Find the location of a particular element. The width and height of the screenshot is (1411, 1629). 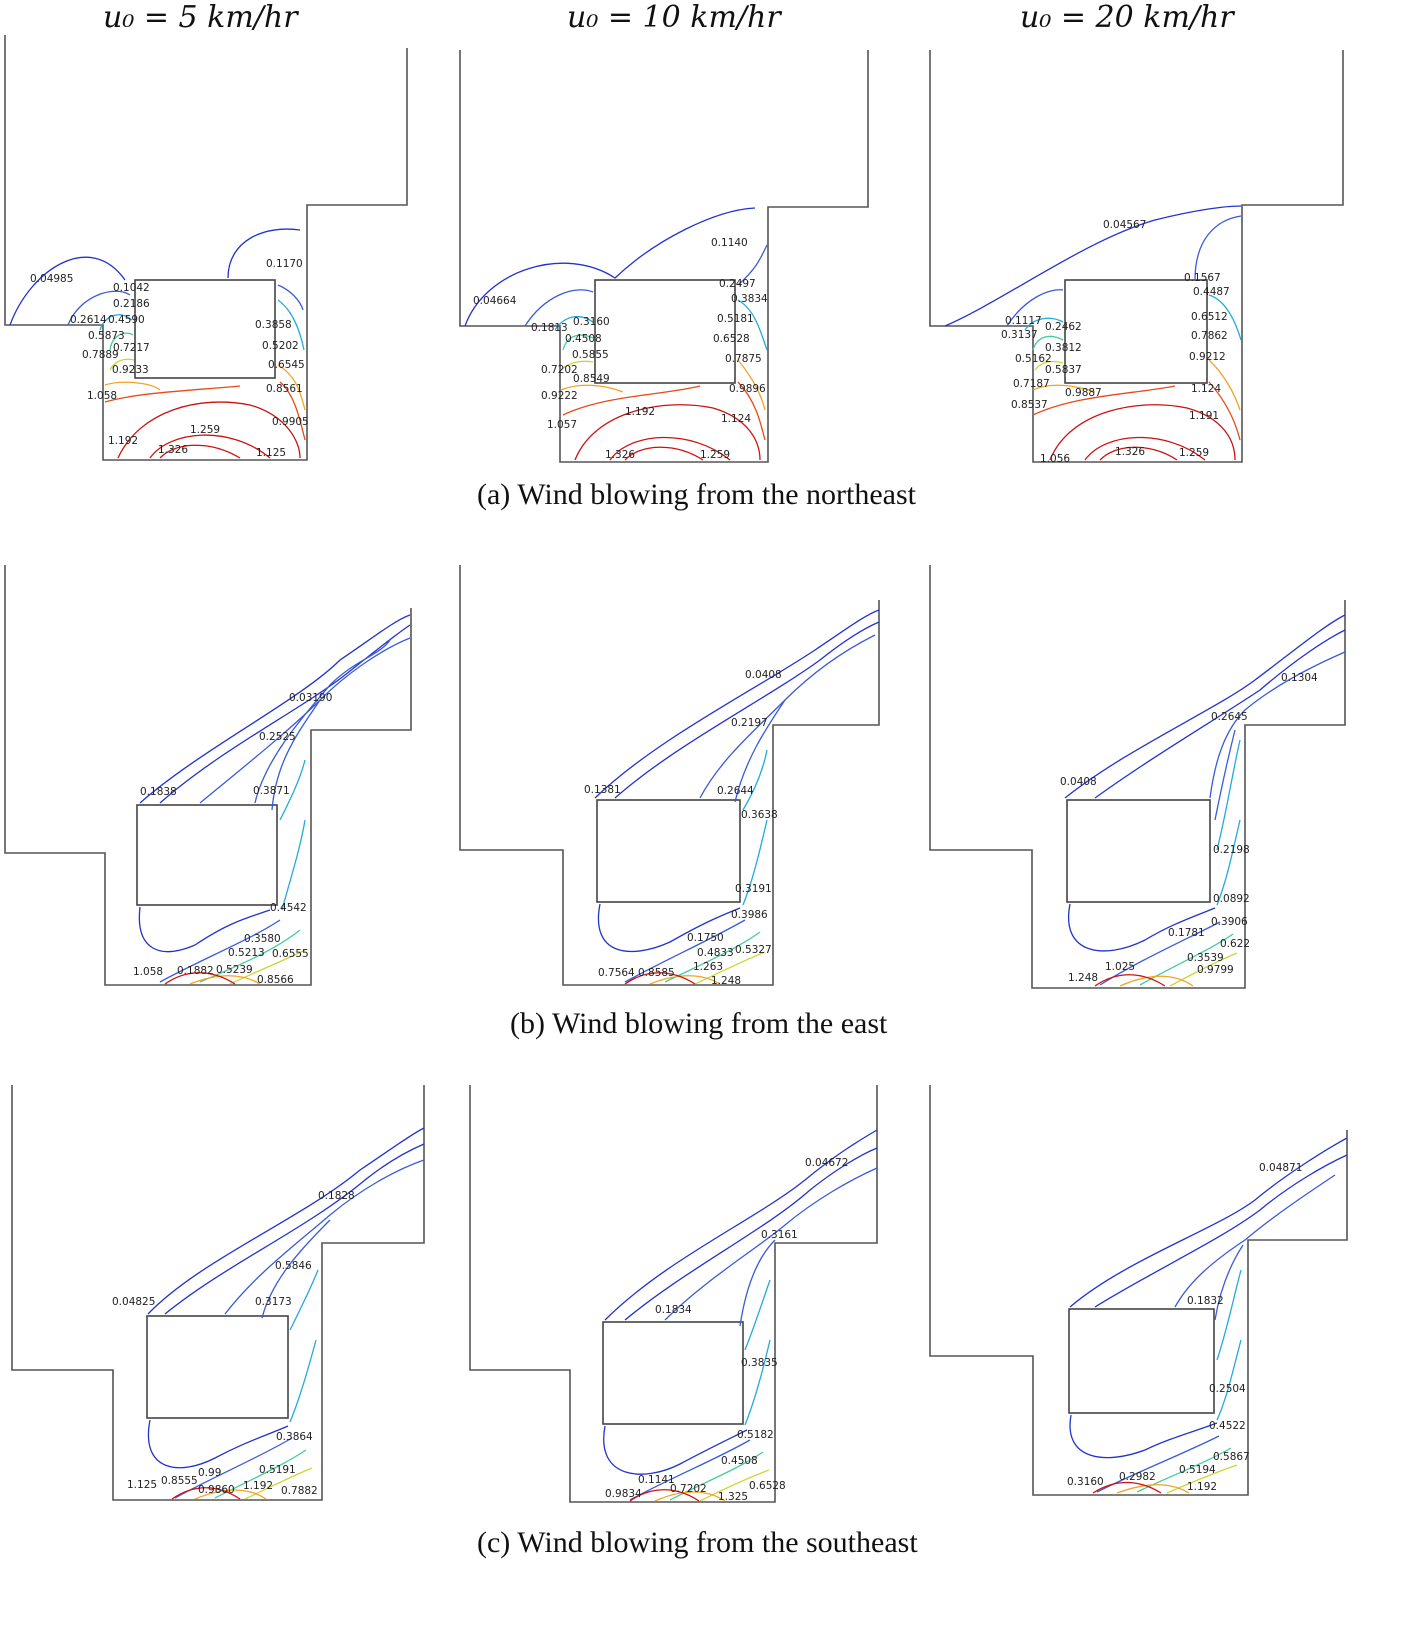

contour-label: 0.1304 is located at coordinates (1299, 678).